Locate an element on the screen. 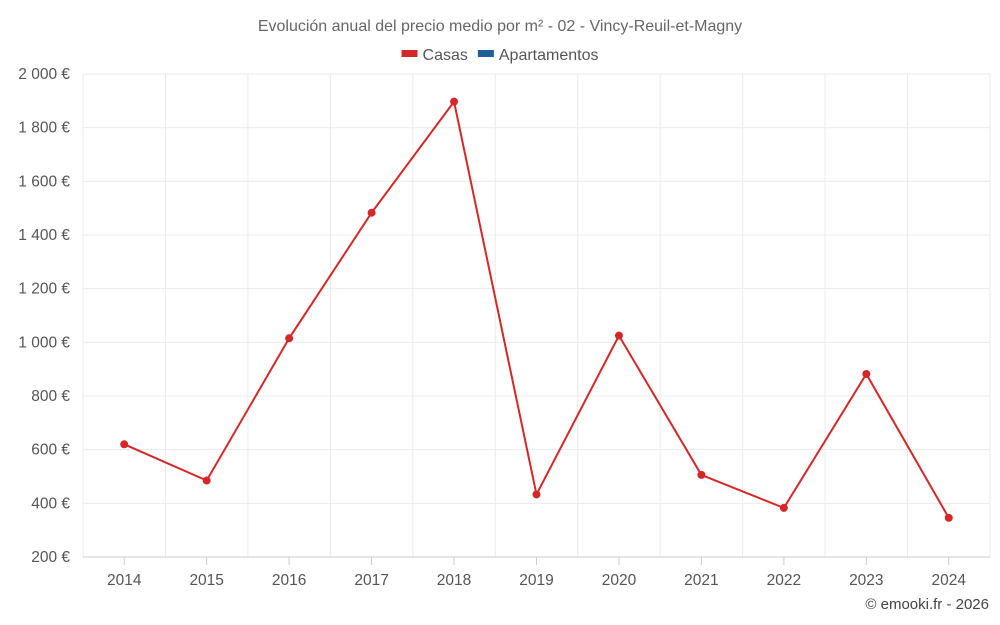 This screenshot has width=1000, height=625. x-tick-label: 2016 is located at coordinates (289, 580).